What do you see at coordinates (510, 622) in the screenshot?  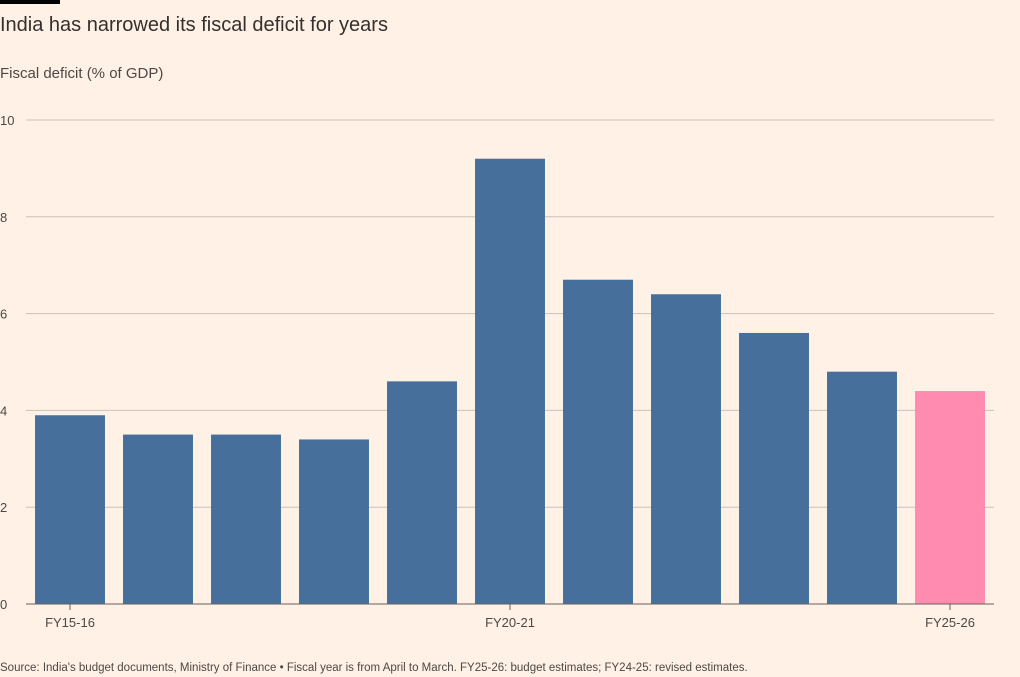 I see `x-tick-label-FY20-21: FY20-21` at bounding box center [510, 622].